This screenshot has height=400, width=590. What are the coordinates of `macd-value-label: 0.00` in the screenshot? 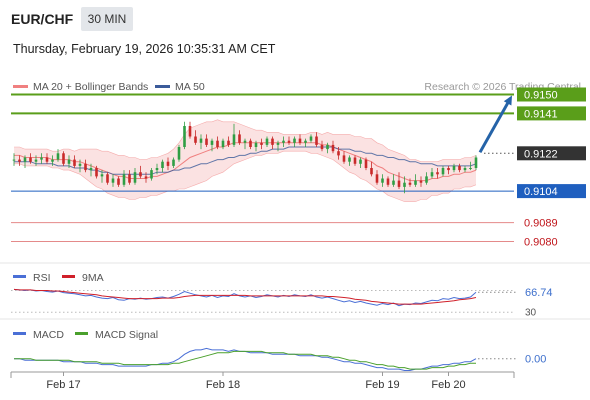 It's located at (535, 360).